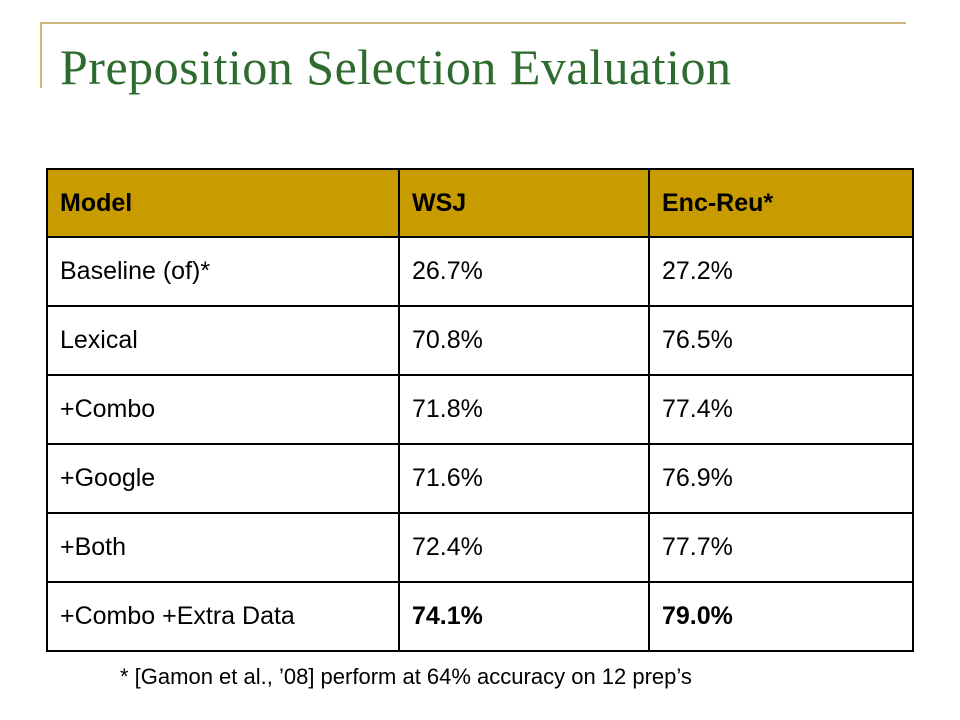 The height and width of the screenshot is (720, 960). What do you see at coordinates (781, 478) in the screenshot?
I see `cell-enc-reu: 76.9%` at bounding box center [781, 478].